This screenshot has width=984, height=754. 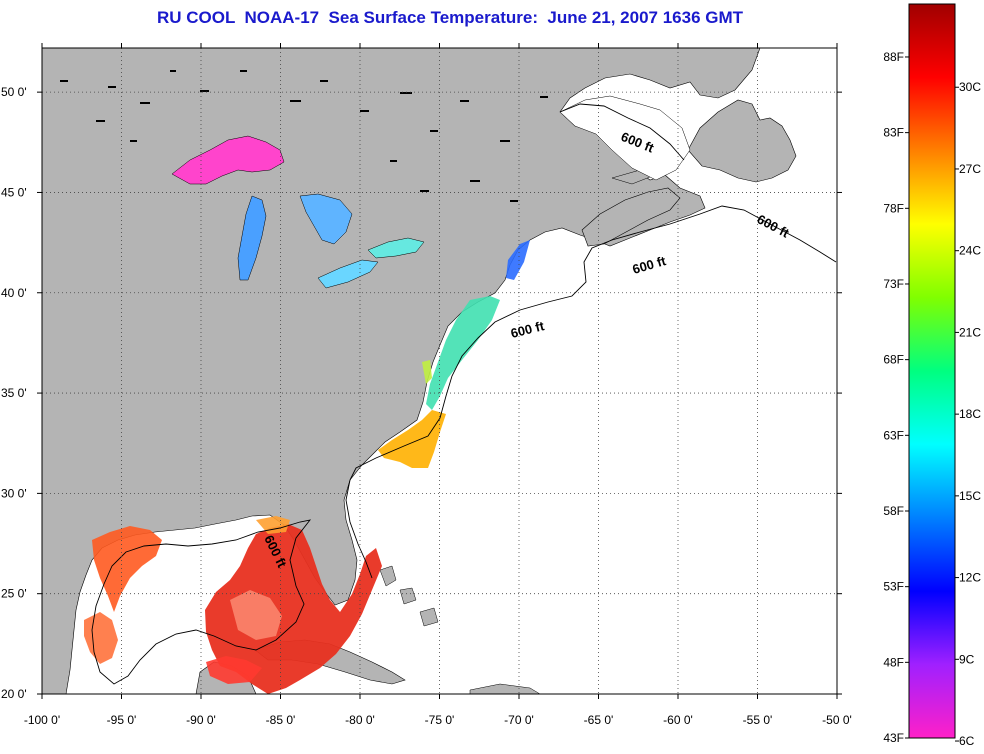 I want to click on colorbar-c-label: 9C, so click(x=967, y=659).